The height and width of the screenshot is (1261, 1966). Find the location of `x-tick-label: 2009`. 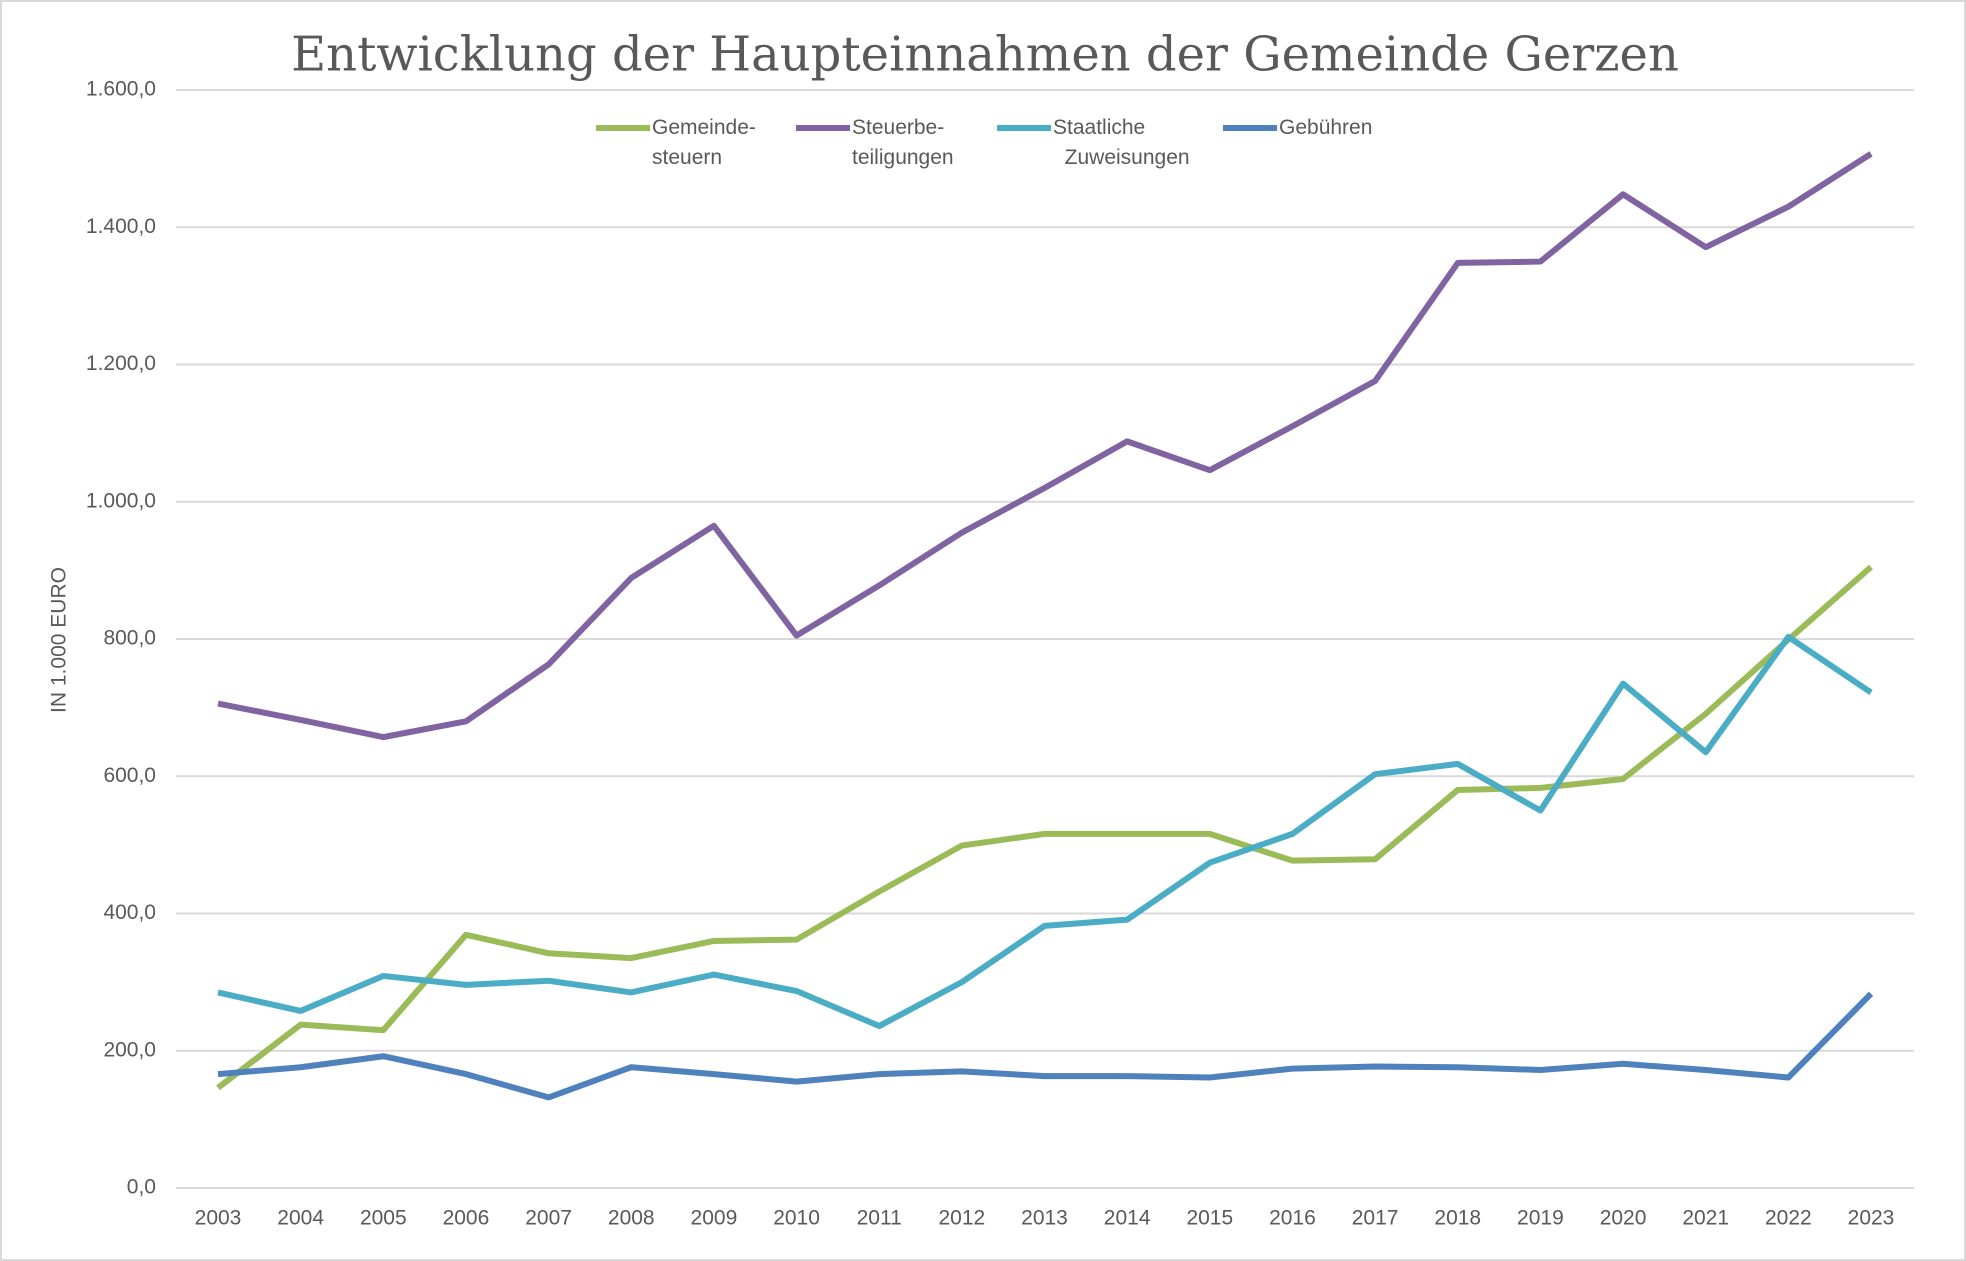

x-tick-label: 2009 is located at coordinates (714, 1218).